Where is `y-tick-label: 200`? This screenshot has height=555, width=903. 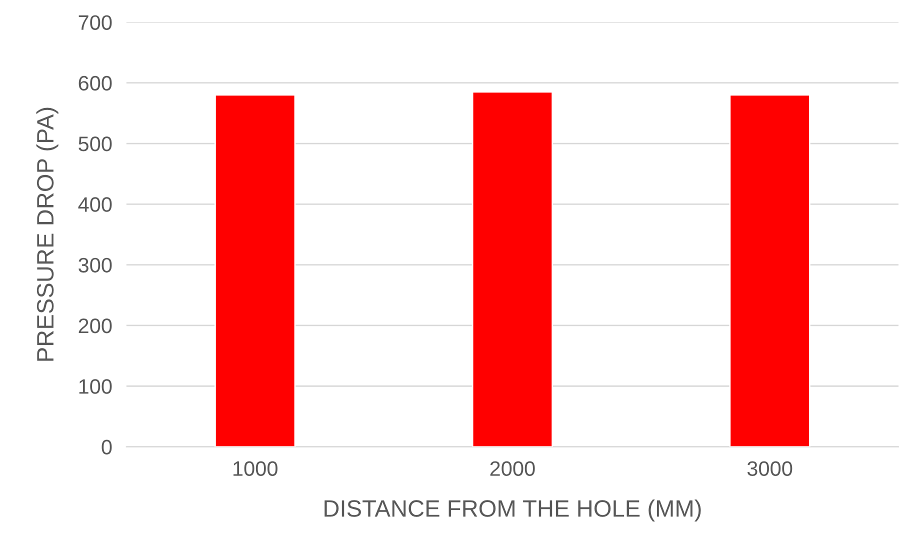 y-tick-label: 200 is located at coordinates (95, 326).